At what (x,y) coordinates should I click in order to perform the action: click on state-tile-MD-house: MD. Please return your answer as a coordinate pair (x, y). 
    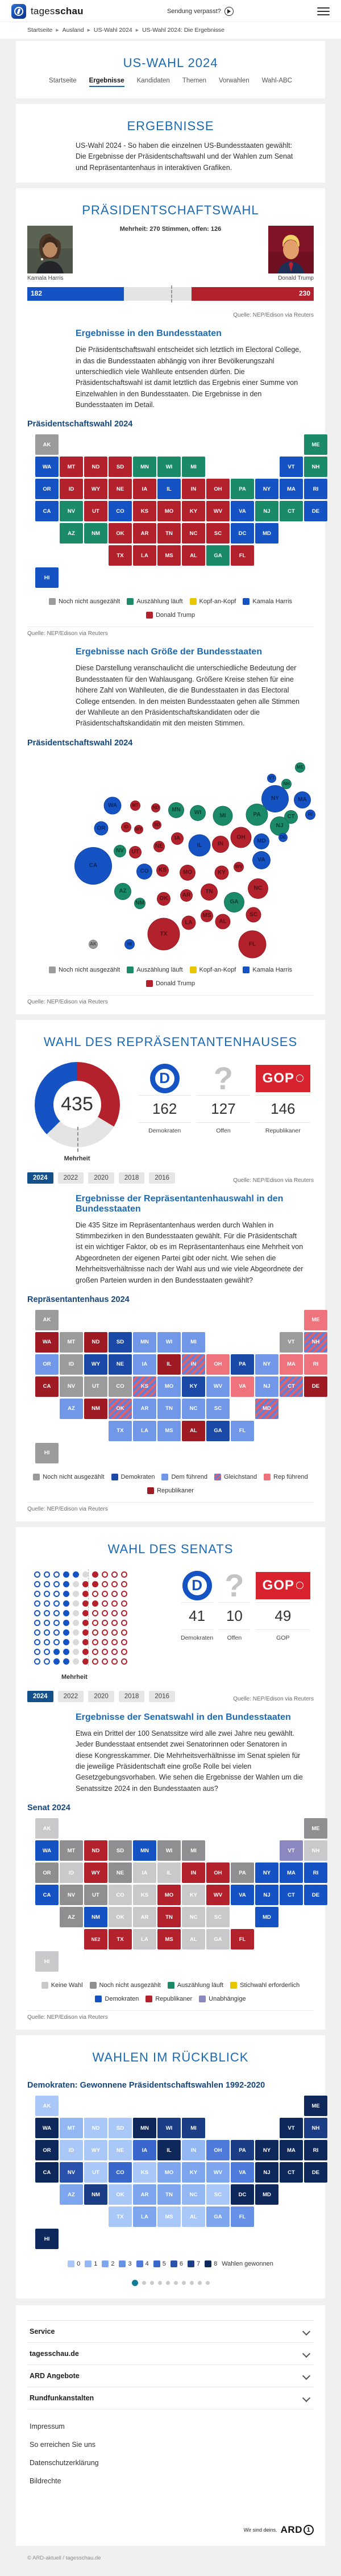
    Looking at the image, I should click on (266, 1408).